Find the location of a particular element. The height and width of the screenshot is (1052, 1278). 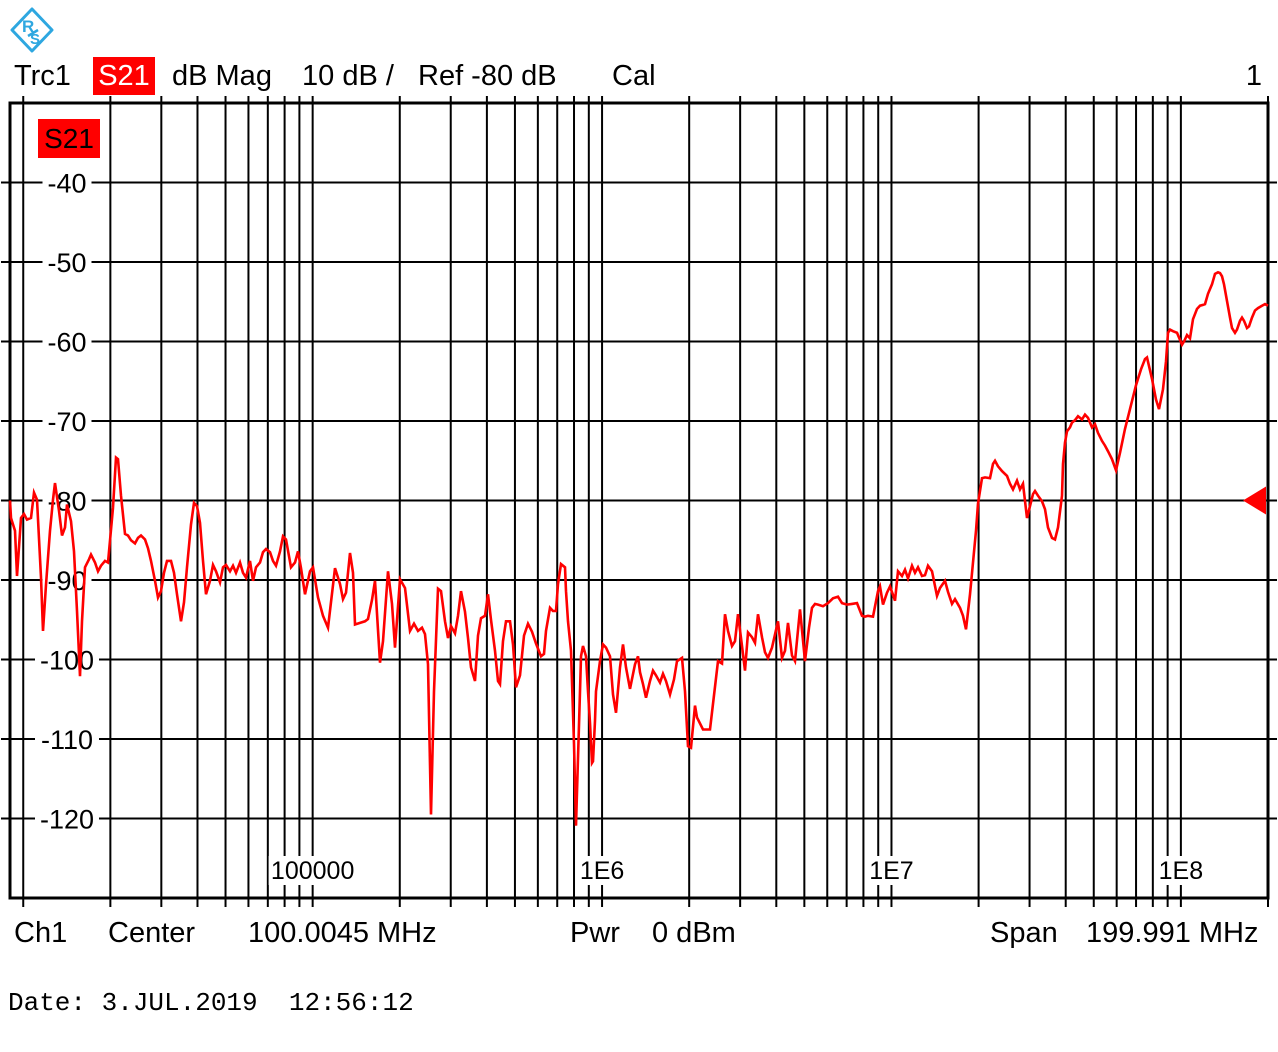

svg-text: S is located at coordinates (35, 39).